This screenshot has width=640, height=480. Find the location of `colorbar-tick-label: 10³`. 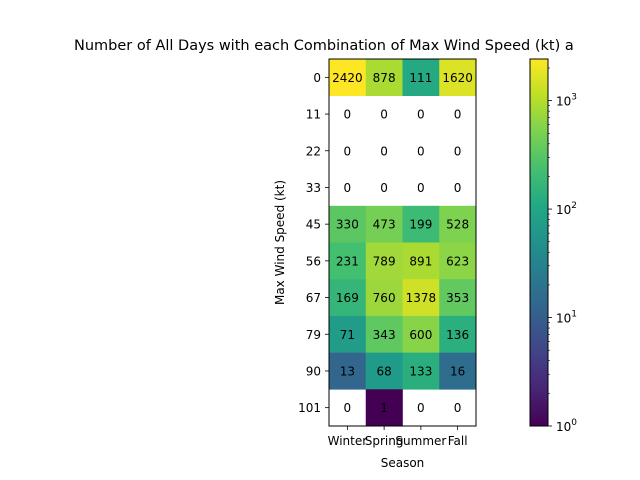

colorbar-tick-label: 10³ is located at coordinates (566, 101).